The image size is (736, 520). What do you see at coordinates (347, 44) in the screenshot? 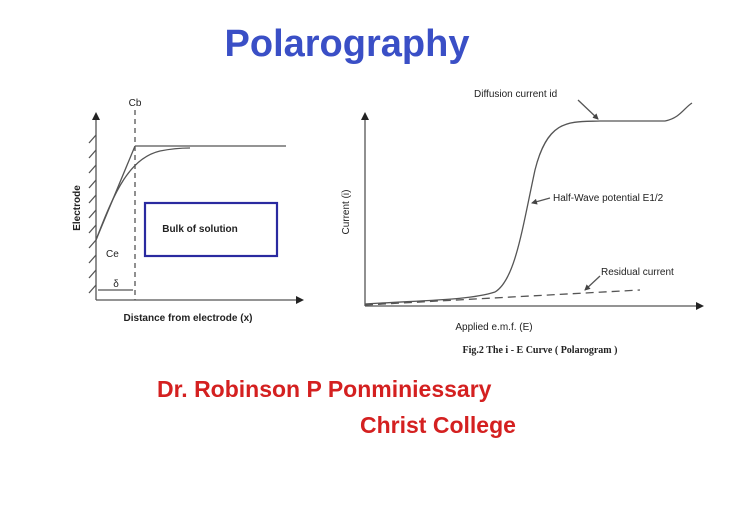
I see `slide-title: Polarography` at bounding box center [347, 44].